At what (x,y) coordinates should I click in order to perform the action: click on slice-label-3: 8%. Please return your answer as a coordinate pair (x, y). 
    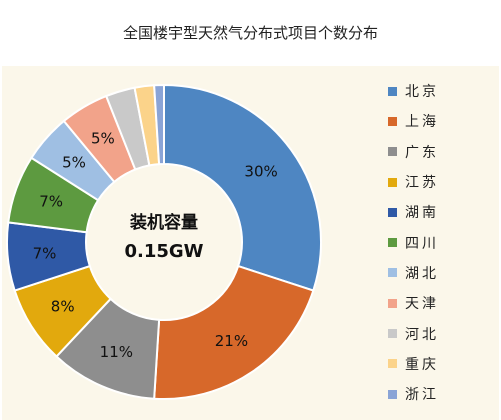
    Looking at the image, I should click on (63, 306).